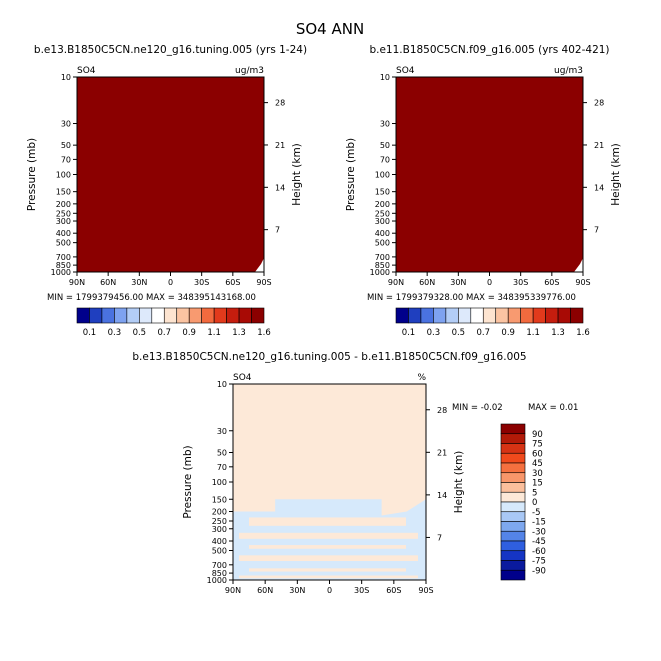 The image size is (661, 661). I want to click on colorbar-label: 1.3, so click(558, 333).